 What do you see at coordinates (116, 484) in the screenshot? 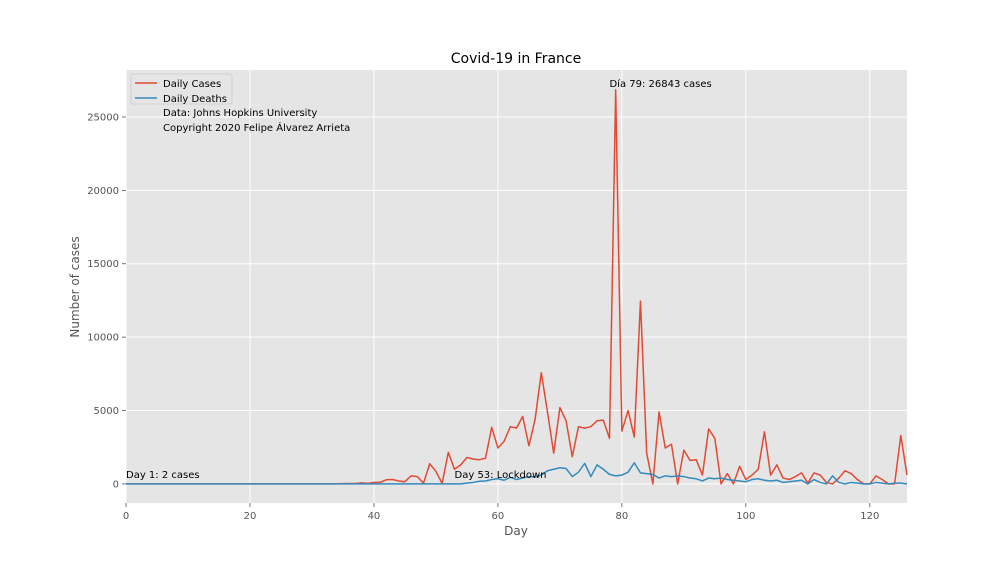
I see `y-tick-label: 0` at bounding box center [116, 484].